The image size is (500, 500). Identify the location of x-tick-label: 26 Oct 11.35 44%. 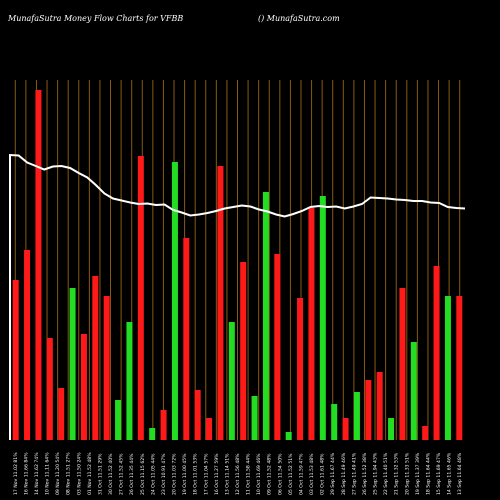
(132, 474).